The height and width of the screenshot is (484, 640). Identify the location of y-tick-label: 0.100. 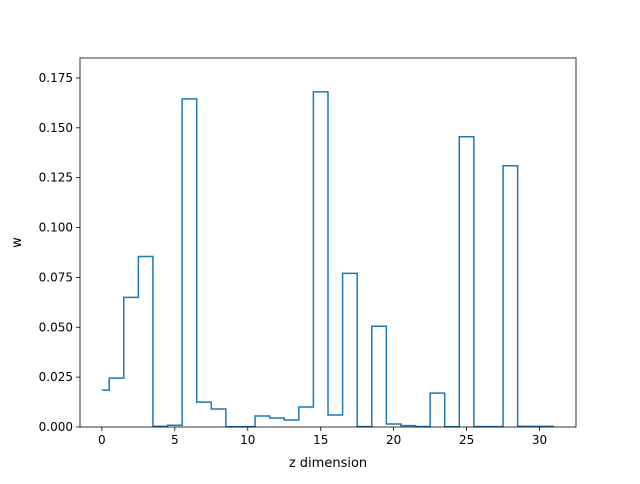
(56, 228).